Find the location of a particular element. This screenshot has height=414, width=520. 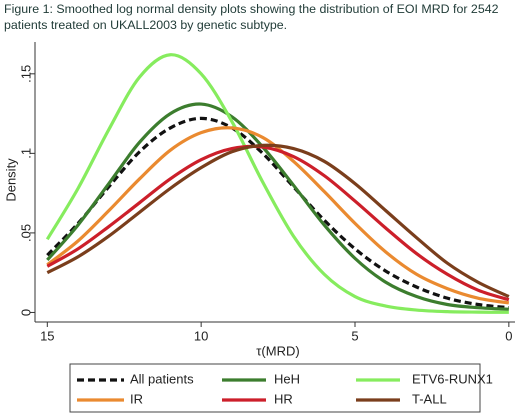

y-axis-label: Density is located at coordinates (10, 180).